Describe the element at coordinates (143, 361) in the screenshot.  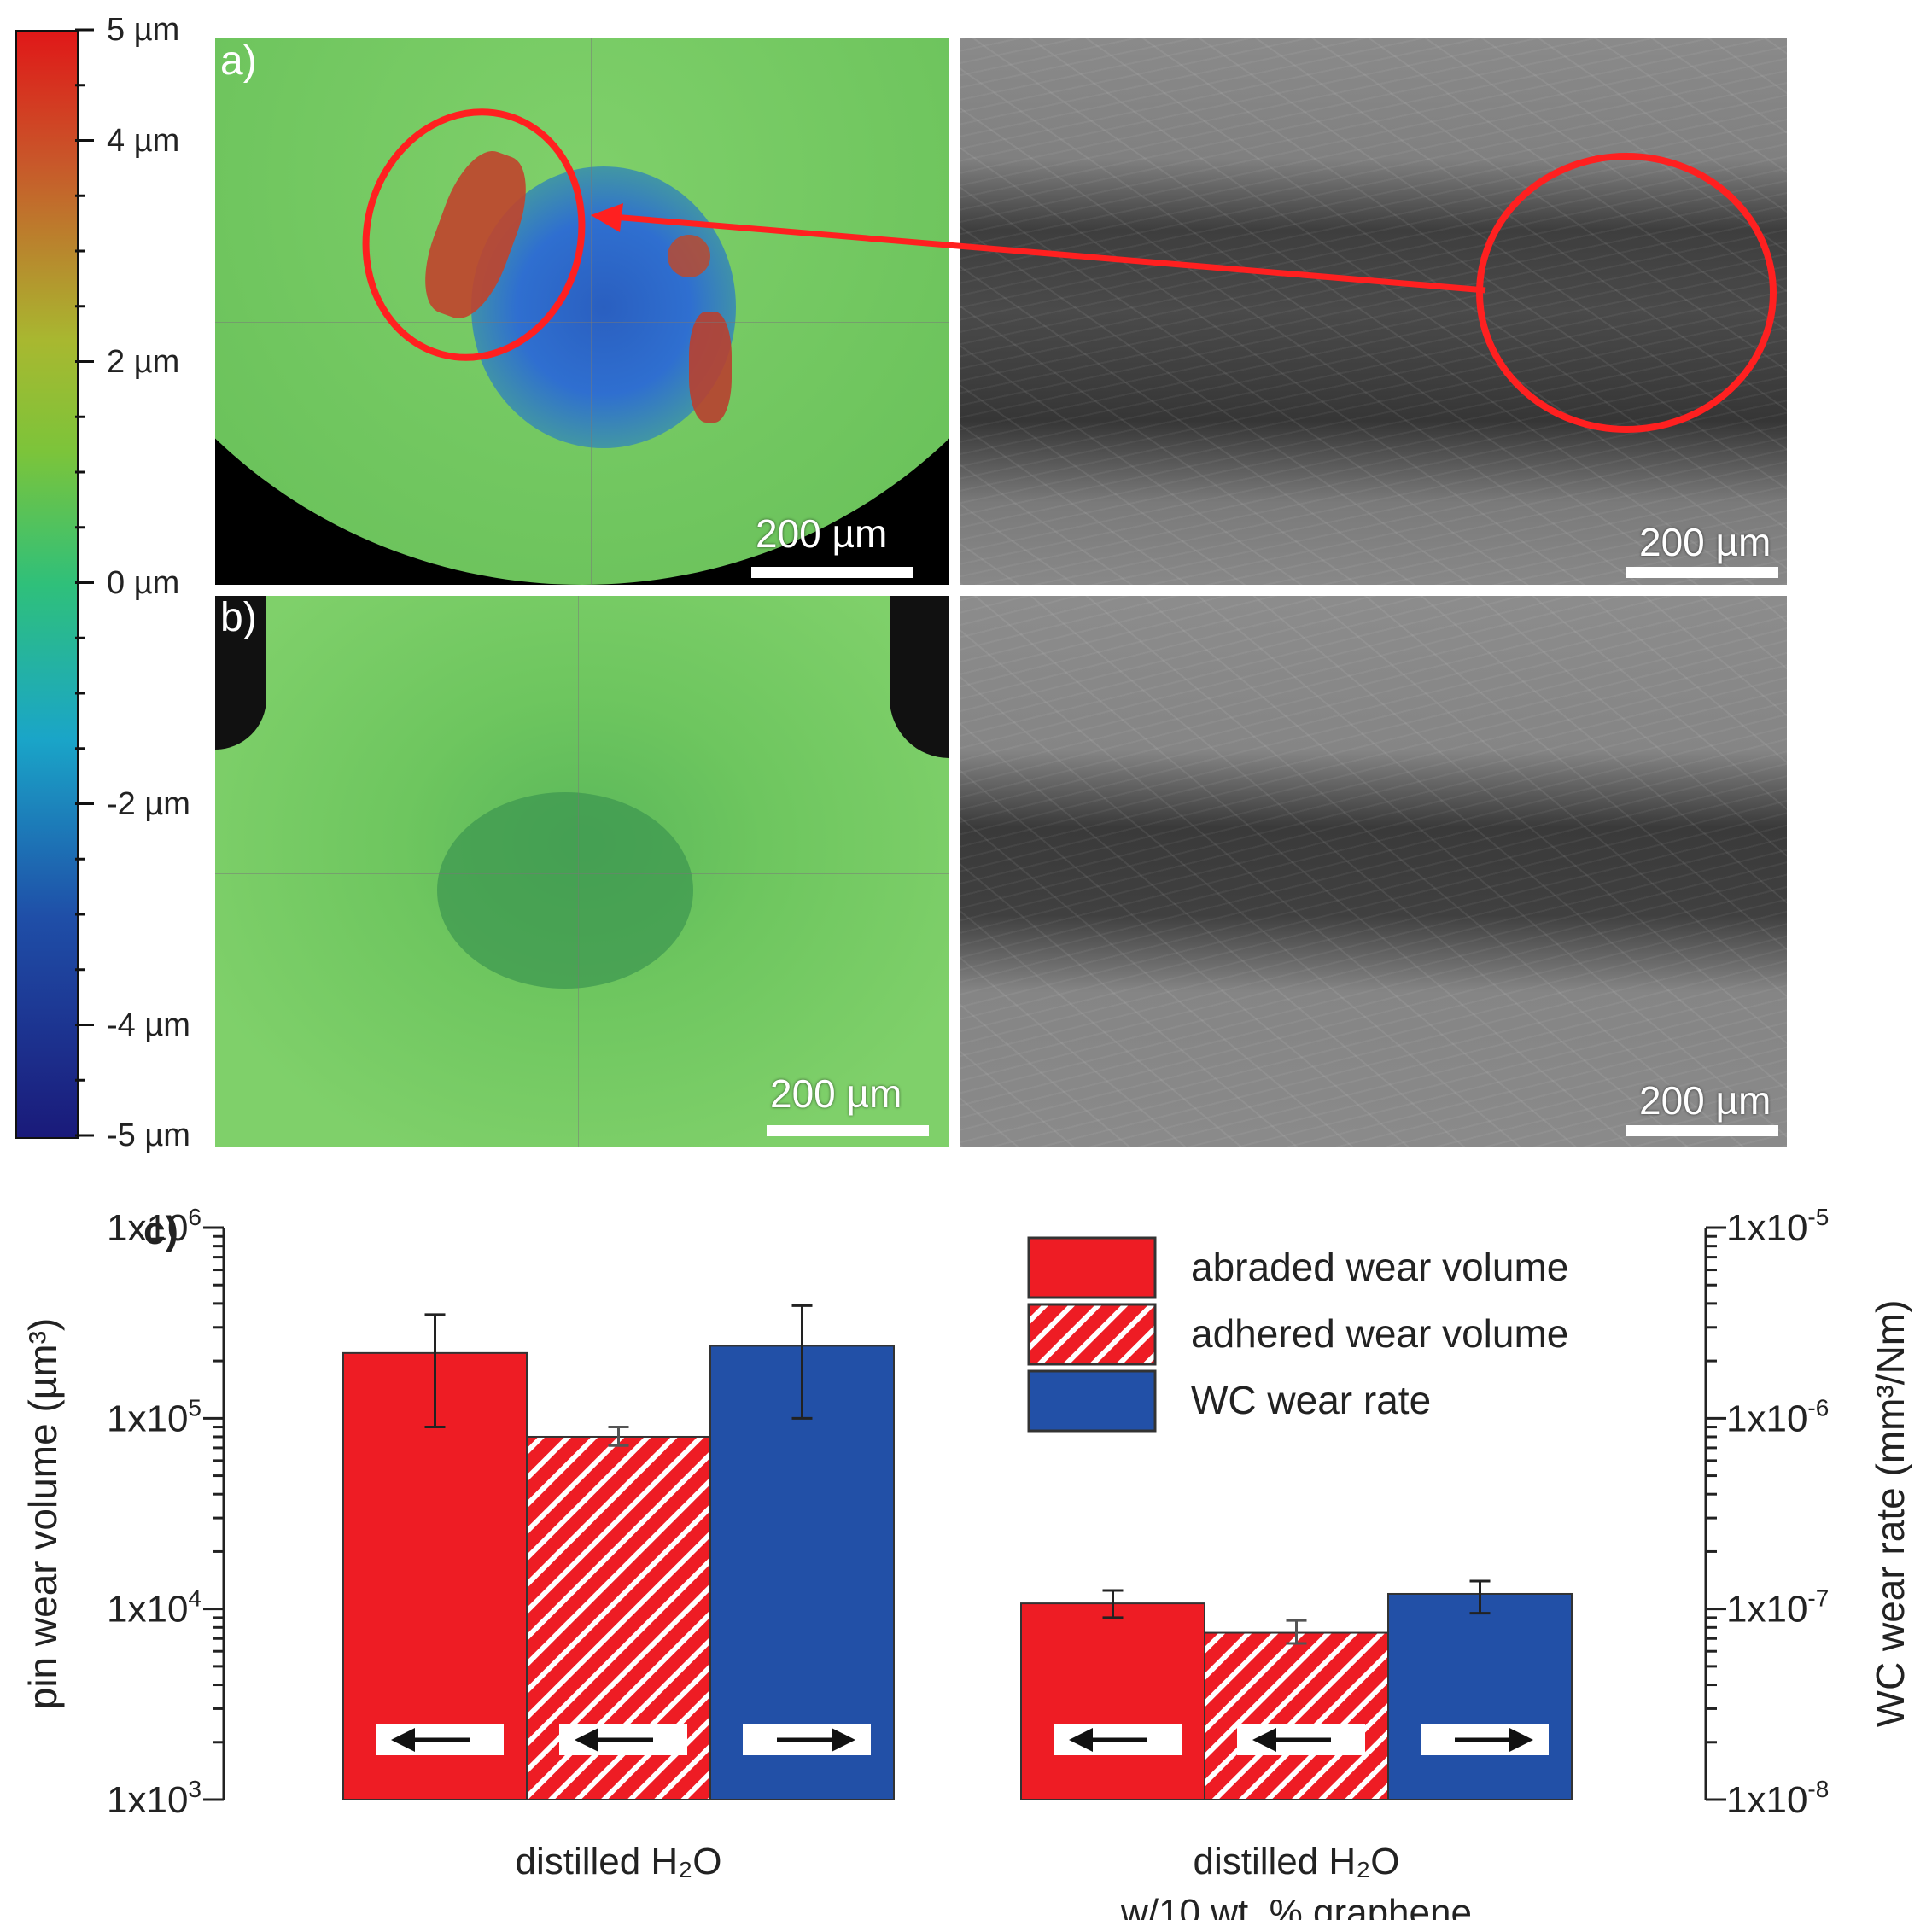
I see `colorbar-label: 2 µm` at that location.